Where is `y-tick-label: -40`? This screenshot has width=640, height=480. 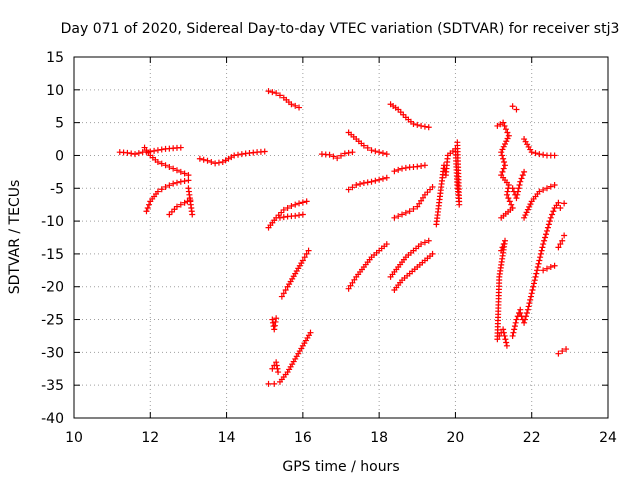 y-tick-label: -40 is located at coordinates (52, 419).